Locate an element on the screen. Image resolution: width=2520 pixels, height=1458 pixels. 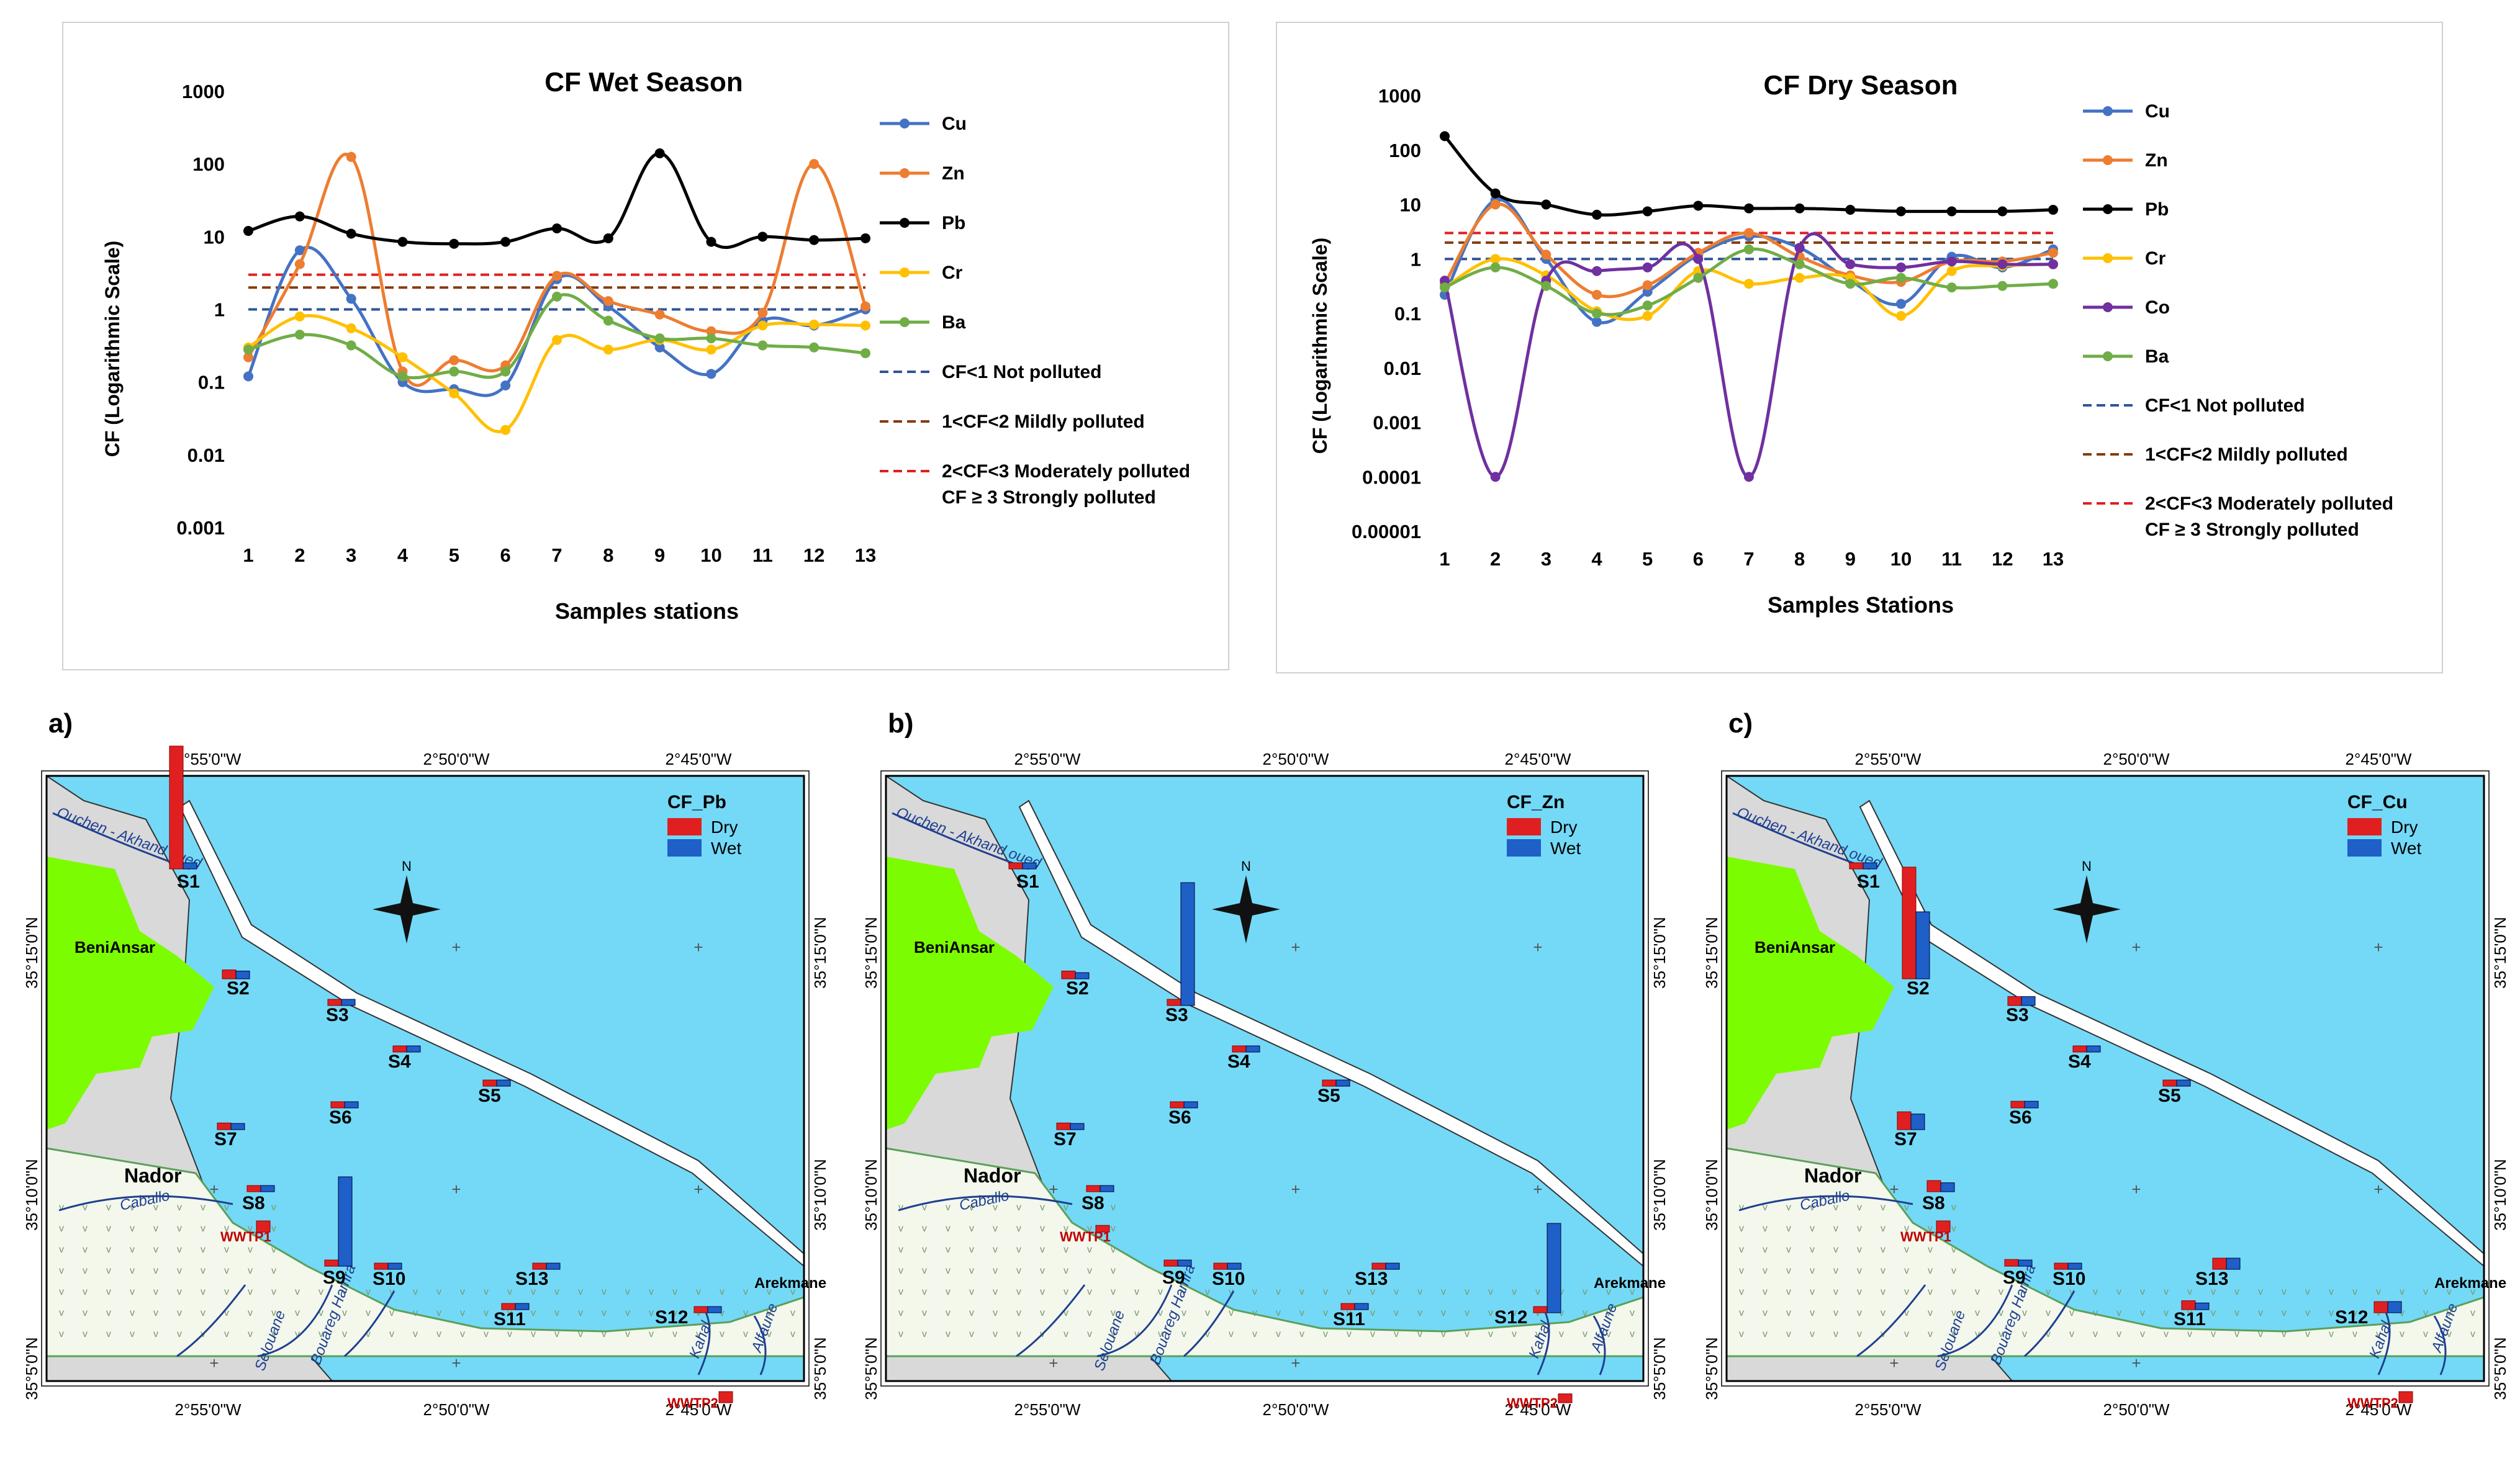
station-label: S9 is located at coordinates (1173, 1277).